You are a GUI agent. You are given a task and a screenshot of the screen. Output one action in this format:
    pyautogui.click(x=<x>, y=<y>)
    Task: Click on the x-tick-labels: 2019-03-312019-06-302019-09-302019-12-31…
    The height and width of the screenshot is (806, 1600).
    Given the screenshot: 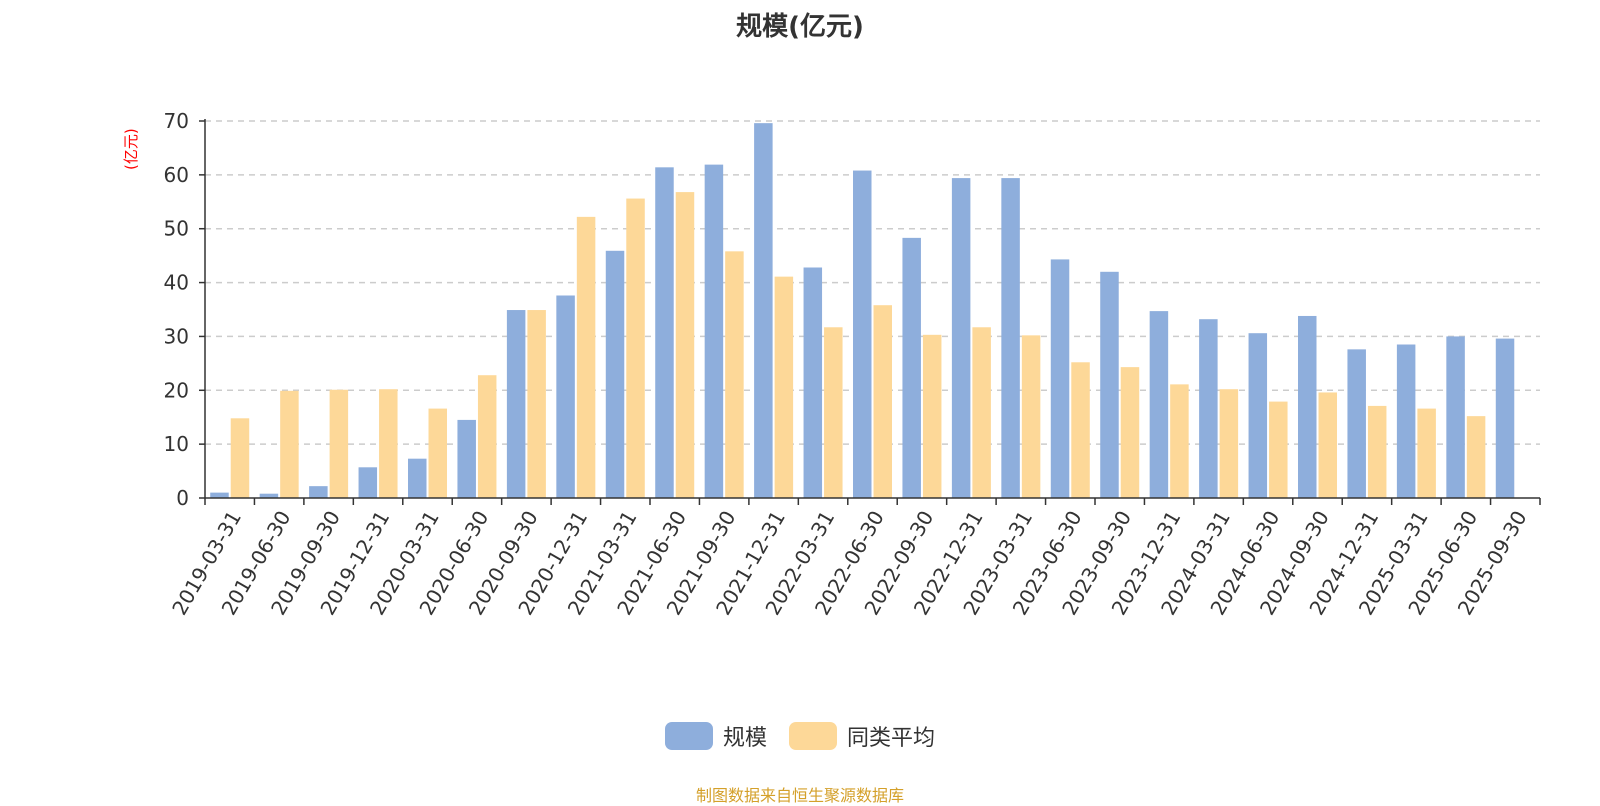 What is the action you would take?
    pyautogui.click(x=849, y=563)
    